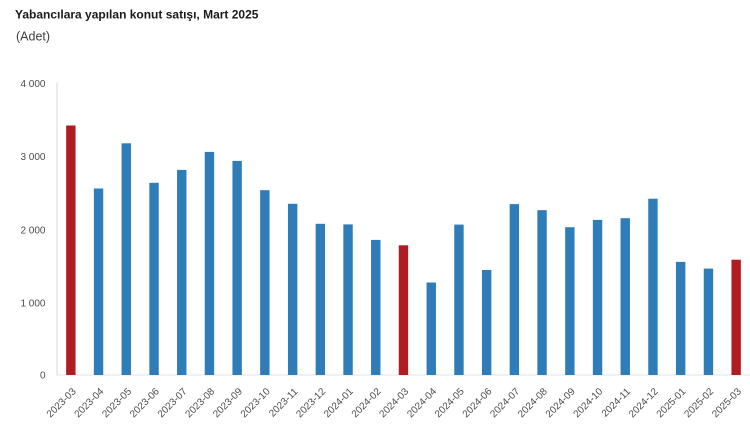 The height and width of the screenshot is (430, 750). I want to click on svg-text: 3 000, so click(32, 157).